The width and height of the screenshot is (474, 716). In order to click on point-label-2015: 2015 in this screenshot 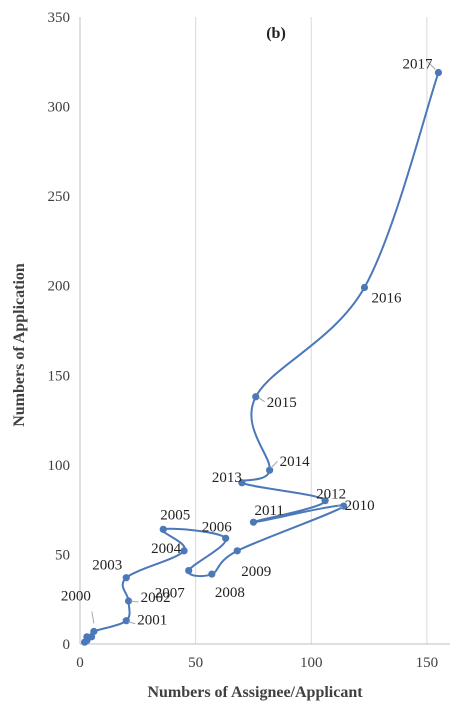, I will do `click(282, 403)`.